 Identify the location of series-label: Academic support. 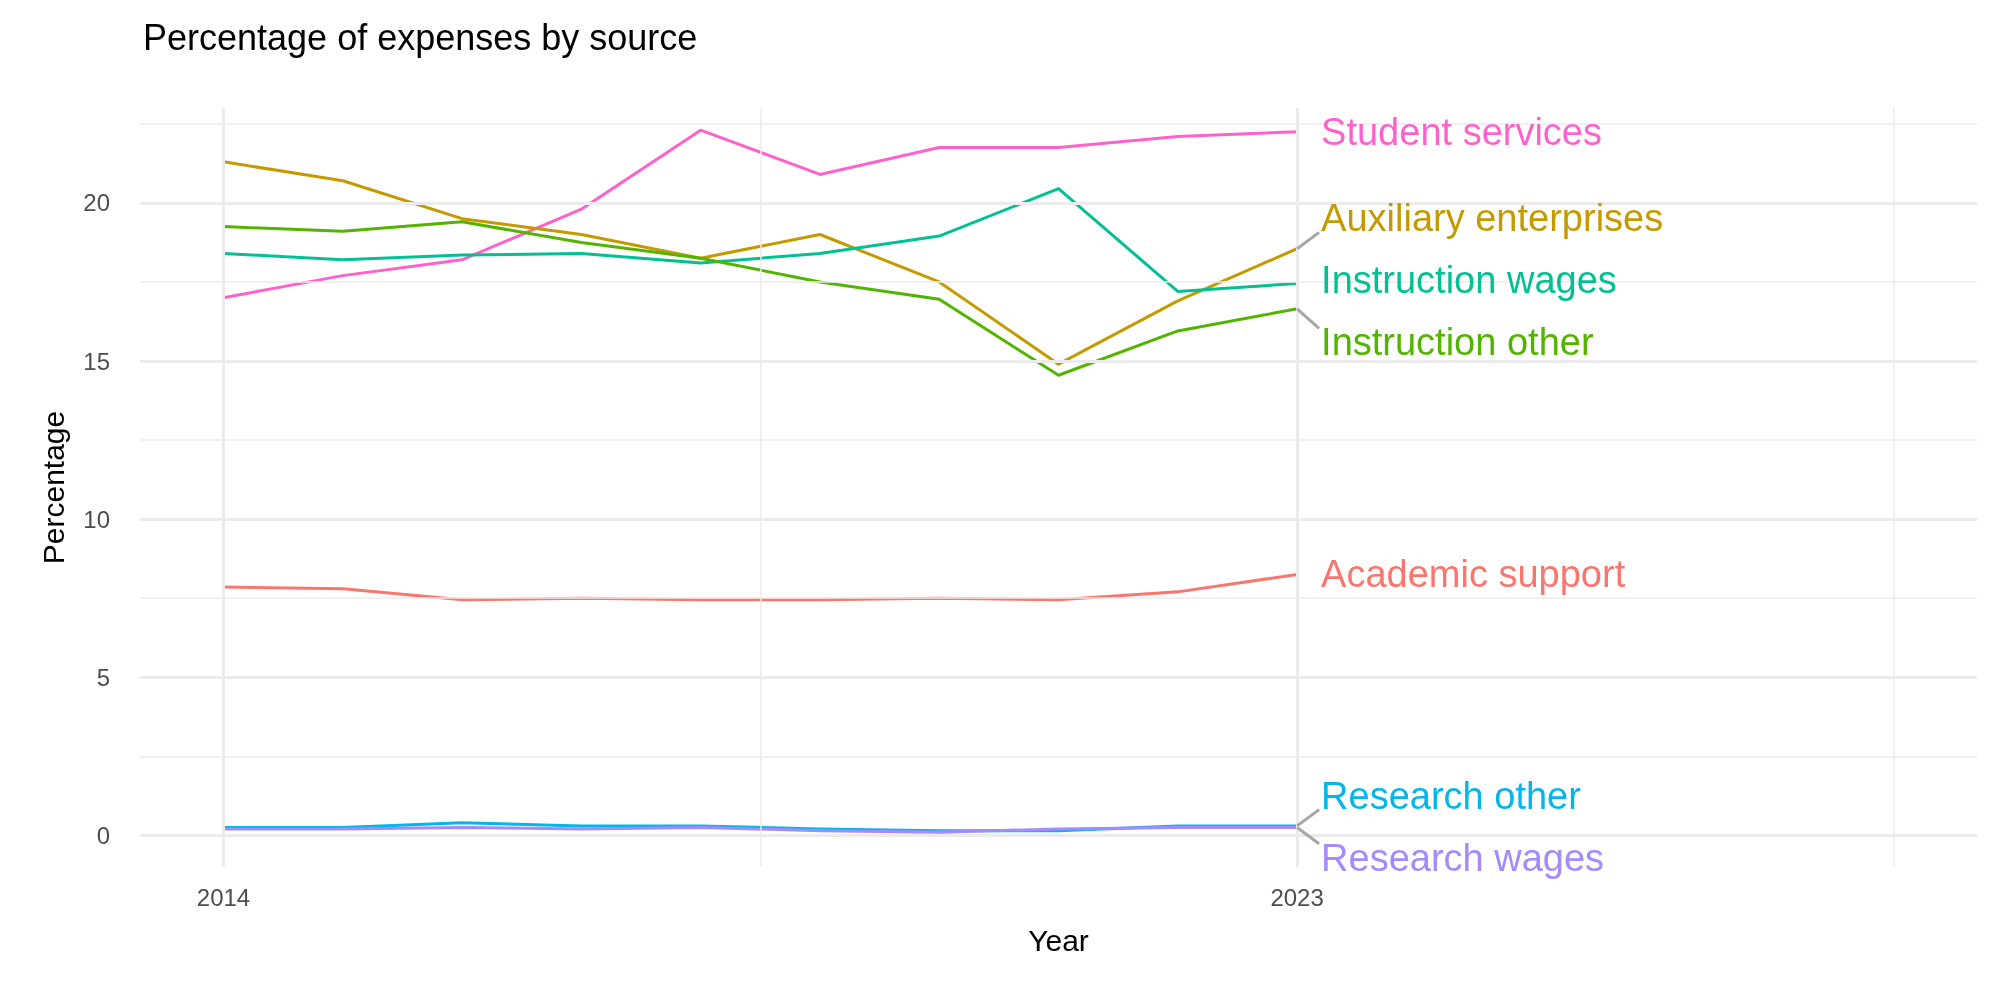
(1473, 574).